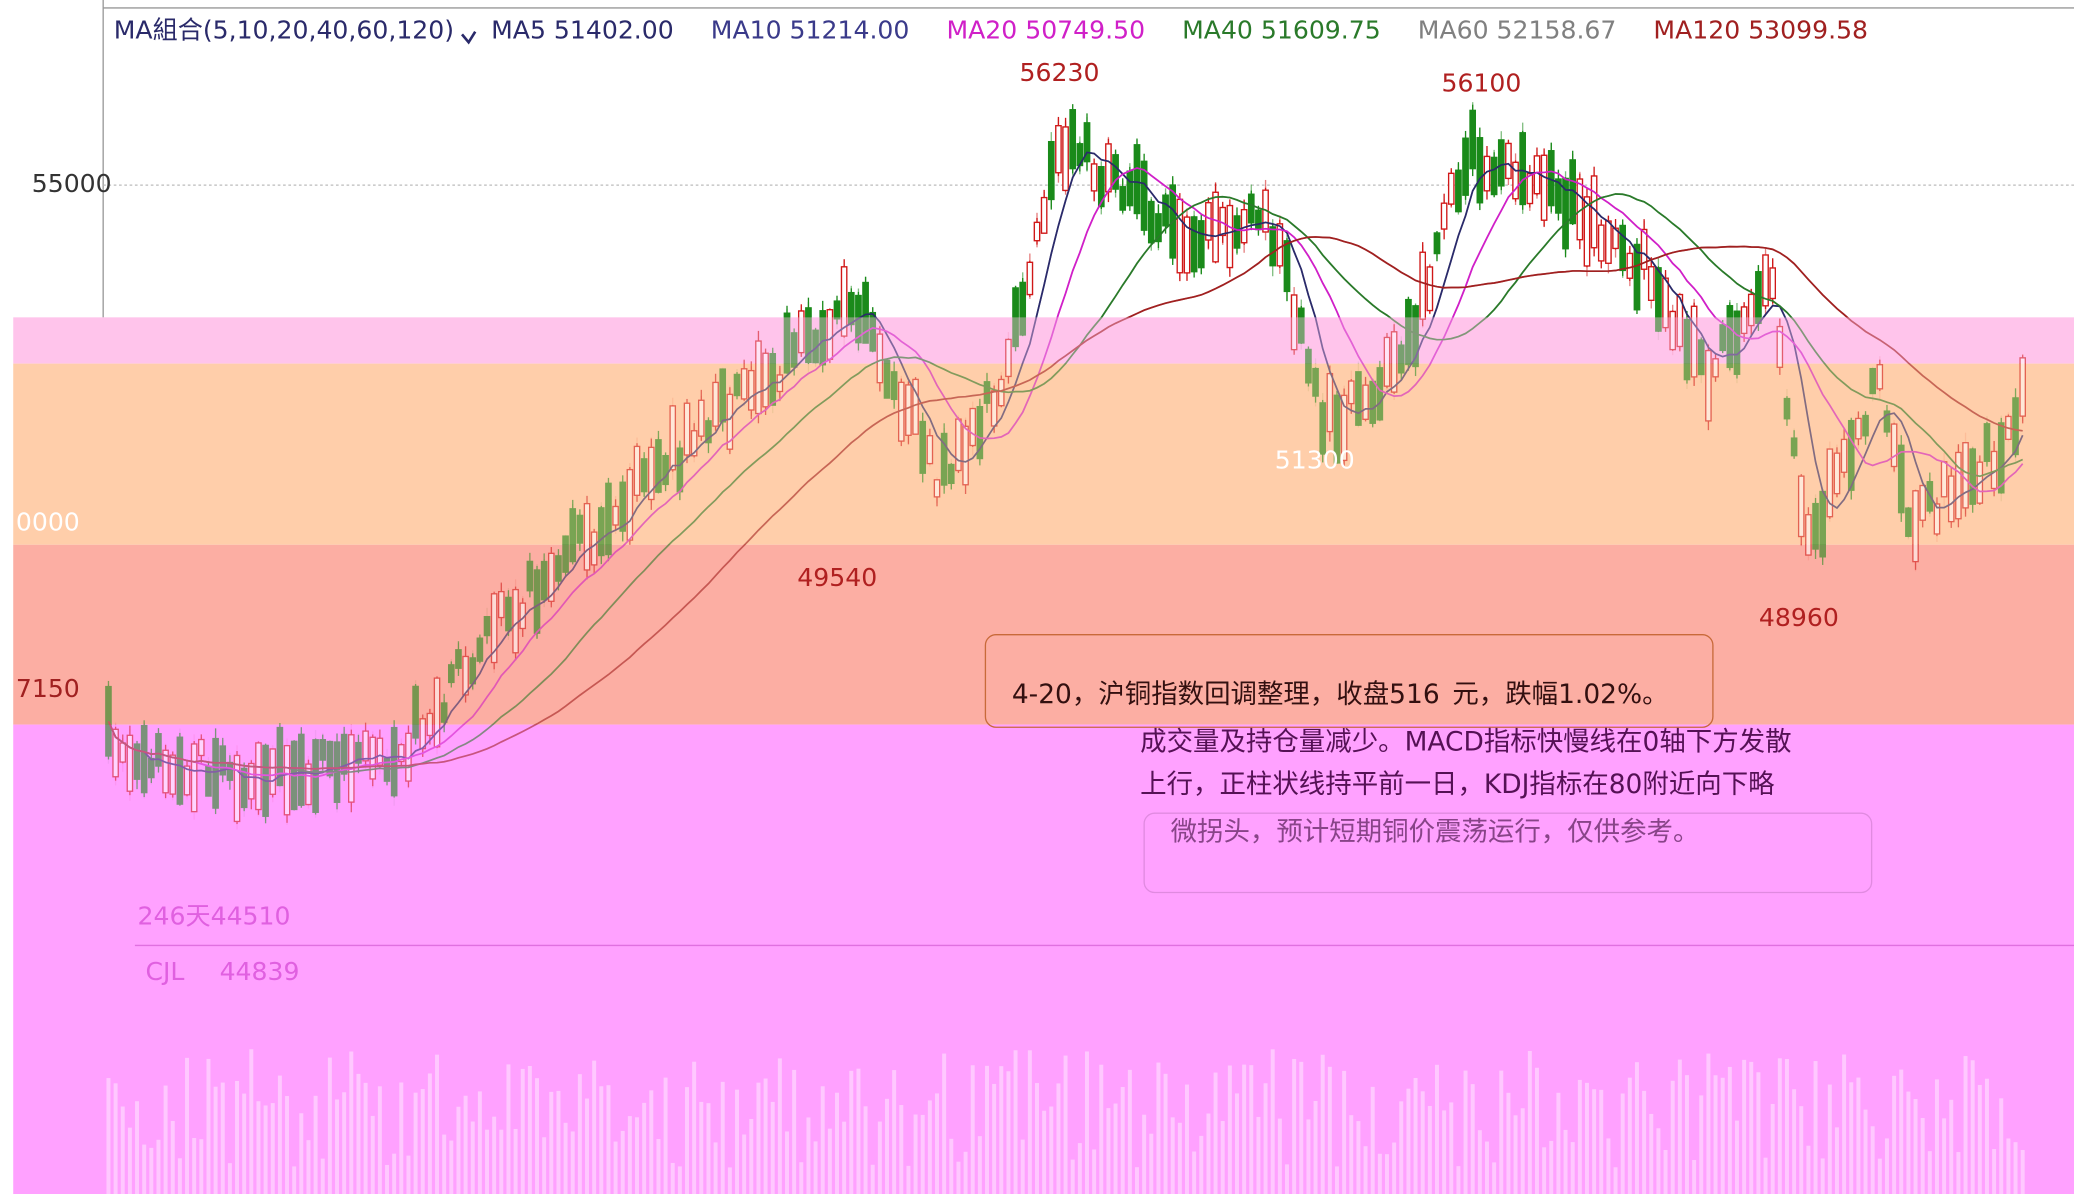 This screenshot has width=2074, height=1194. Describe the element at coordinates (164, 971) in the screenshot. I see `volume-label: CJL` at that location.